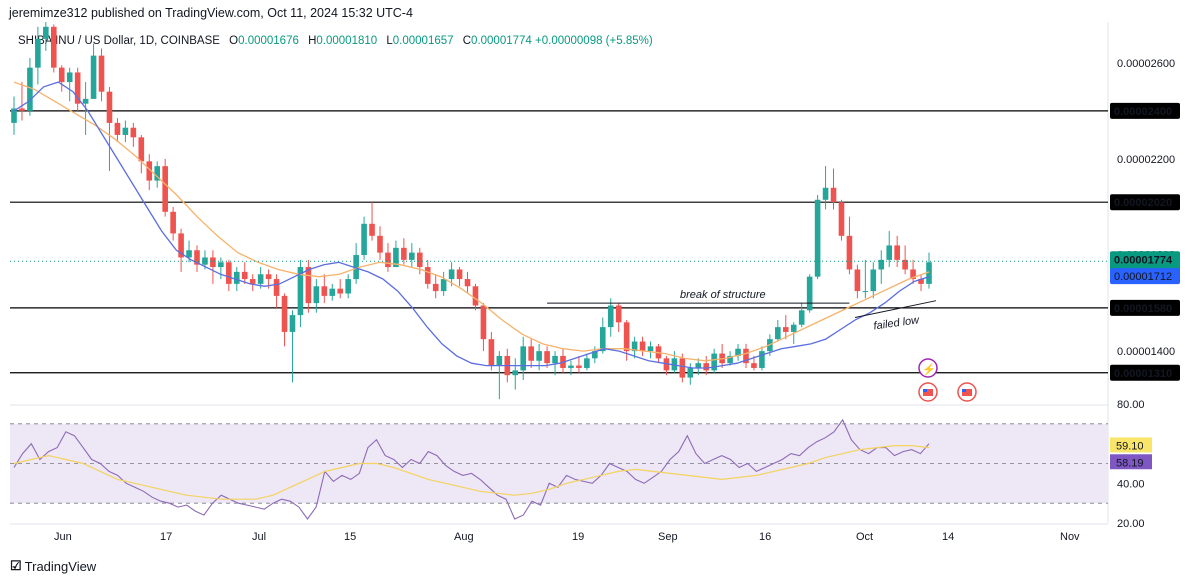  I want to click on time-tick-label: 19, so click(578, 537).